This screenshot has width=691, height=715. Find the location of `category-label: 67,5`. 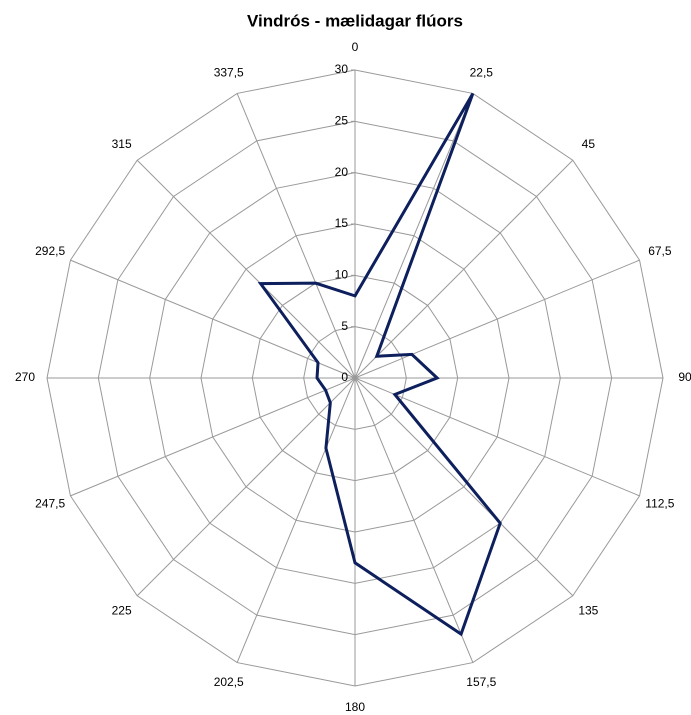

category-label: 67,5 is located at coordinates (660, 251).